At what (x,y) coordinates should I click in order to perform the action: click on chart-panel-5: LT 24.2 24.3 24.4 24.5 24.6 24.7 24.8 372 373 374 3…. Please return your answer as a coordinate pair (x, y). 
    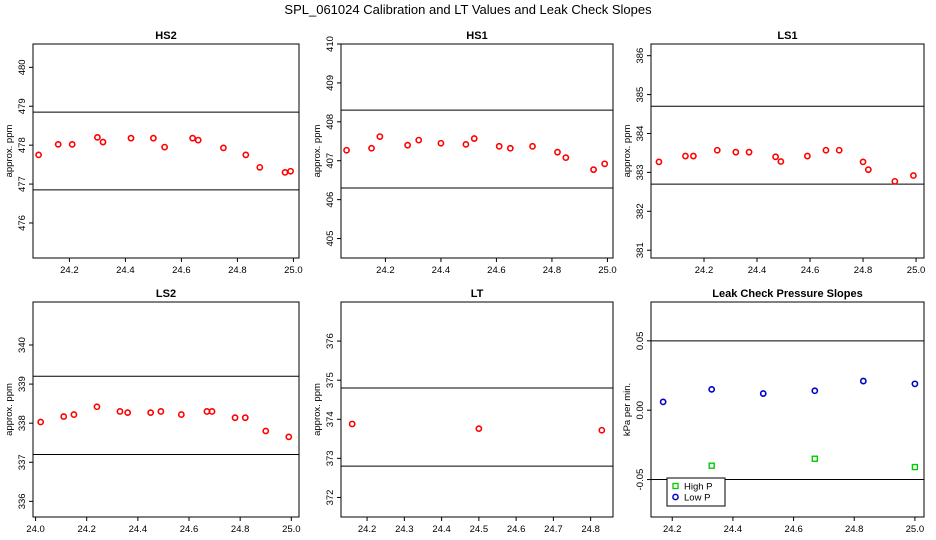
    Looking at the image, I should click on (463, 411).